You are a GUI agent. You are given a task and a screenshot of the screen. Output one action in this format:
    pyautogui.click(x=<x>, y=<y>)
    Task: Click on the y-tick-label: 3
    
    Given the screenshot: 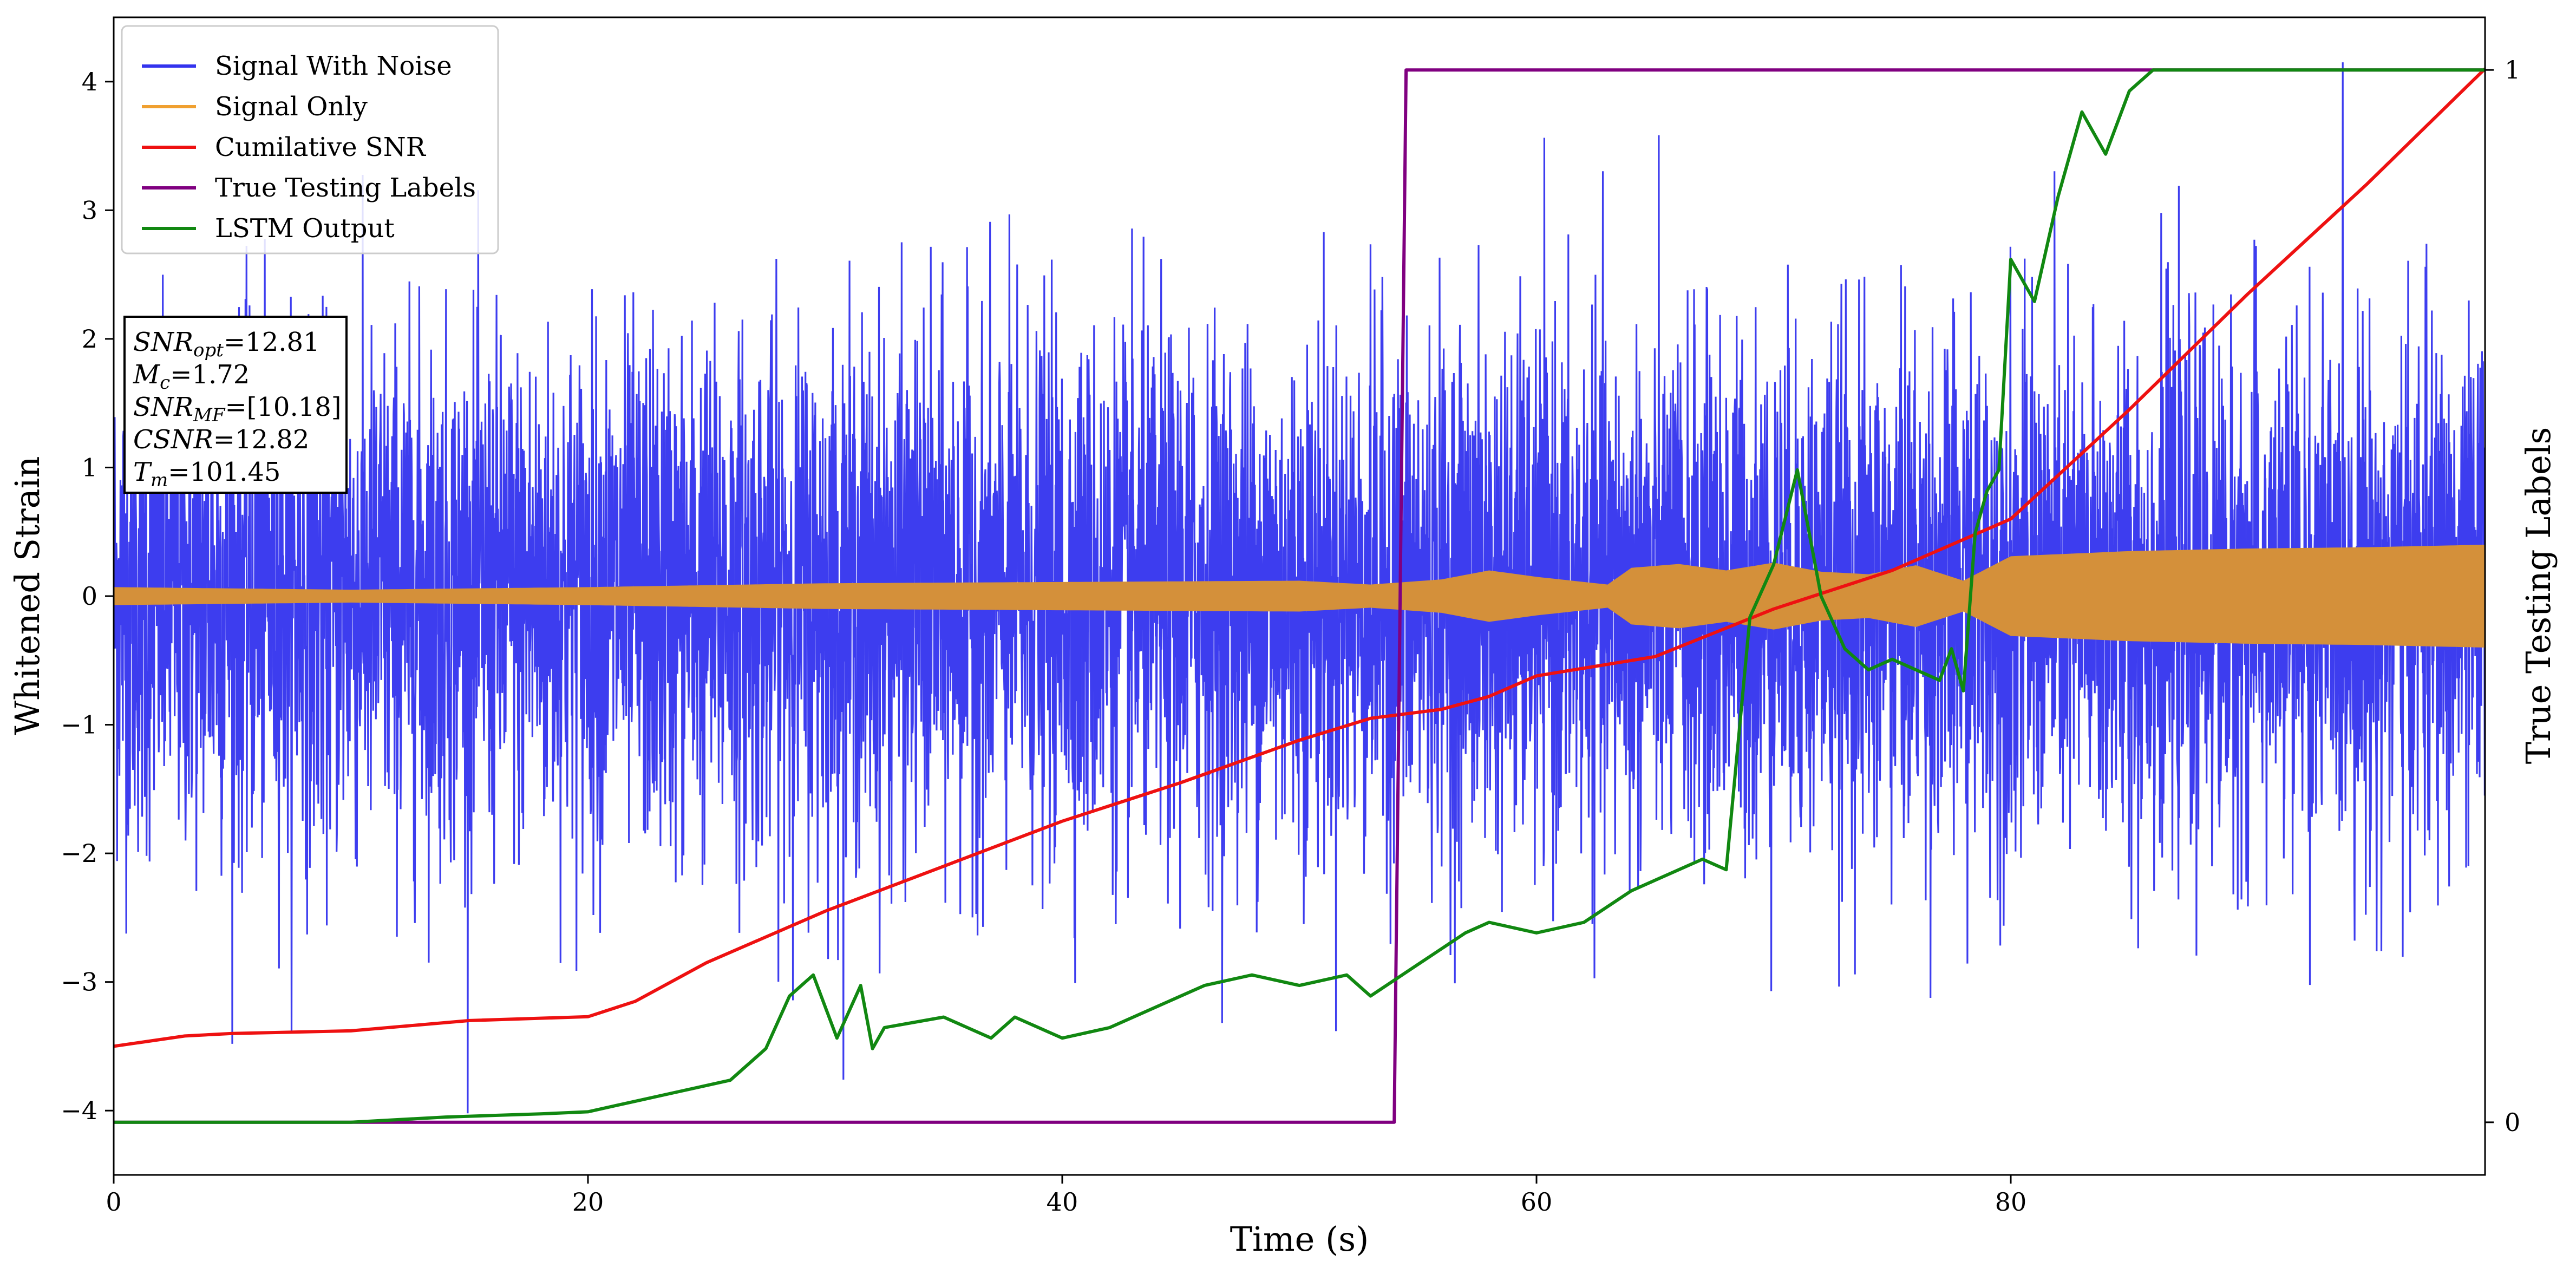 What is the action you would take?
    pyautogui.click(x=90, y=210)
    